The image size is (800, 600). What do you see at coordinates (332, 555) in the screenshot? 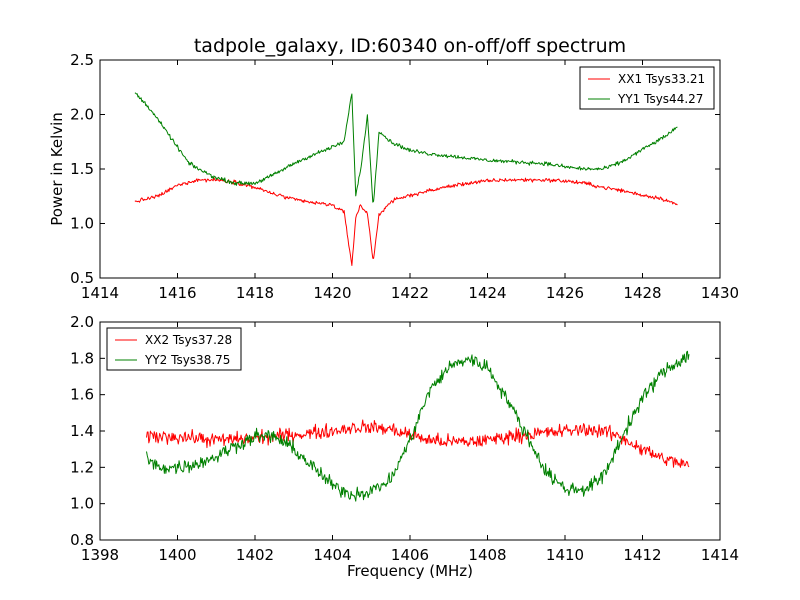
I see `x-tick-label: 1404` at bounding box center [332, 555].